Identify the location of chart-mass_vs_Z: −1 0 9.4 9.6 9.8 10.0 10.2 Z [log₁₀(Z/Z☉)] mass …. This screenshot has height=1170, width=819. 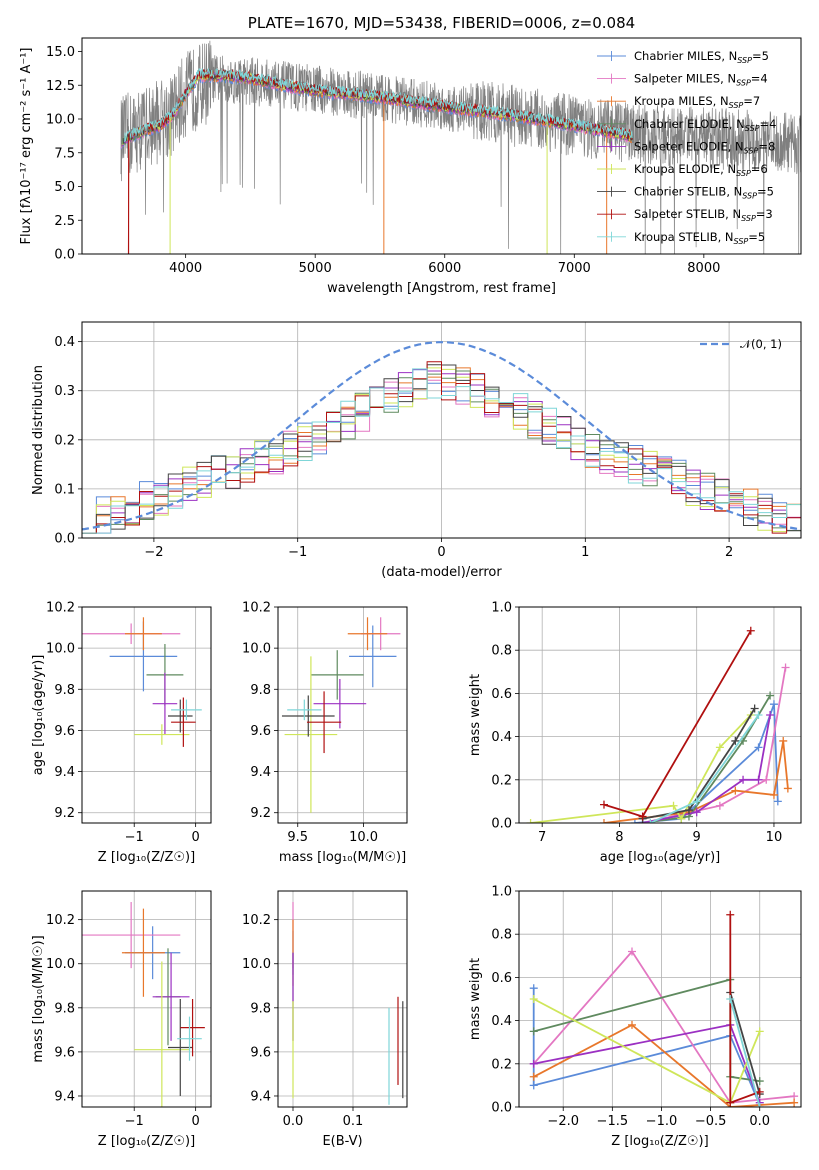
(121, 1019).